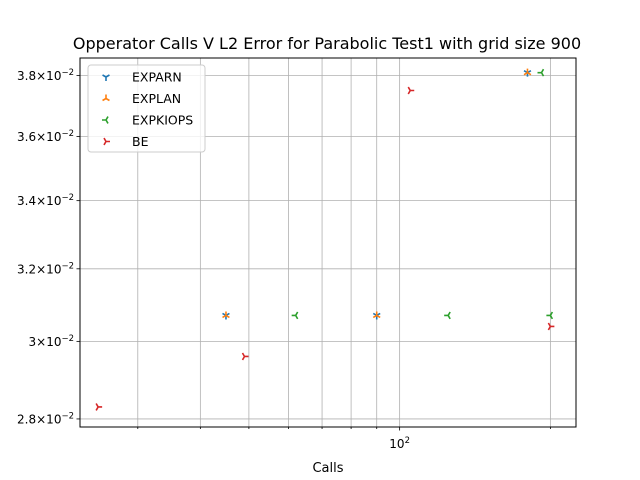 The image size is (640, 480). Describe the element at coordinates (45, 75) in the screenshot. I see `y-tick-label: 3.8×10−2` at that location.